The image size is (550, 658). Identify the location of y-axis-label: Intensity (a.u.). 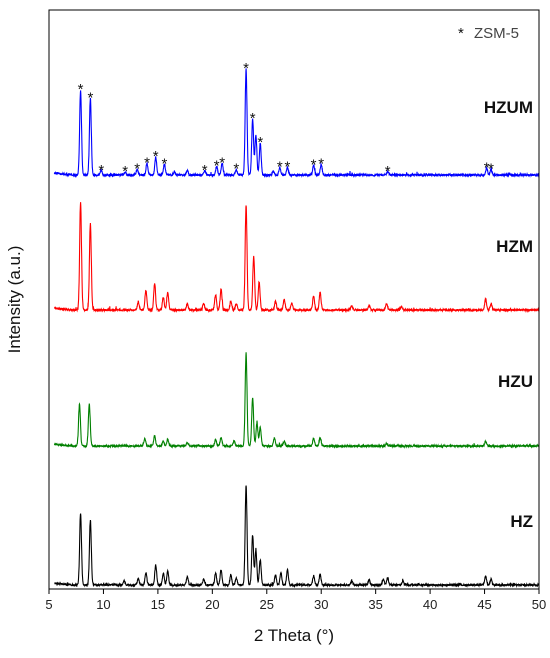
(14, 300).